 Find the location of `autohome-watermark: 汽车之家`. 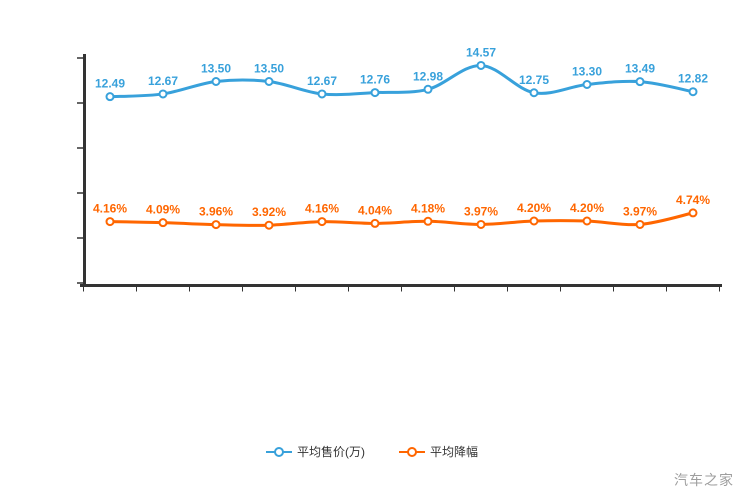

autohome-watermark: 汽车之家 is located at coordinates (704, 480).